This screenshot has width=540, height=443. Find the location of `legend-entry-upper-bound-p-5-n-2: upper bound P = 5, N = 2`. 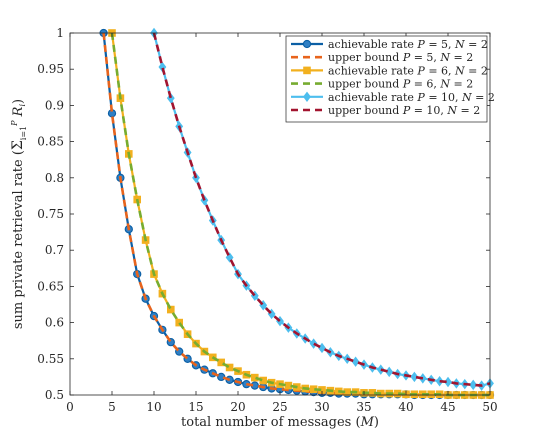

legend-entry-upper-bound-p-5-n-2: upper bound P = 5, N = 2 is located at coordinates (382, 57).